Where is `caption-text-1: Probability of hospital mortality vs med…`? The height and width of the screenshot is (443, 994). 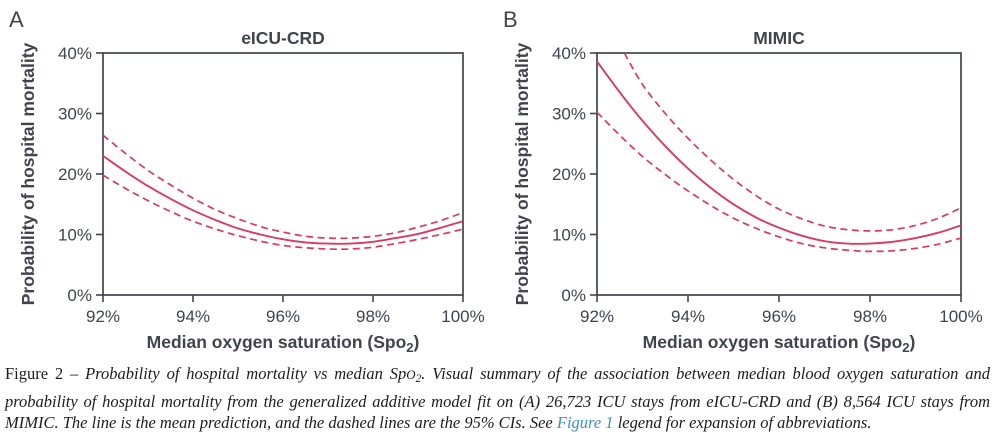 caption-text-1: Probability of hospital mortality vs med… is located at coordinates (246, 373).